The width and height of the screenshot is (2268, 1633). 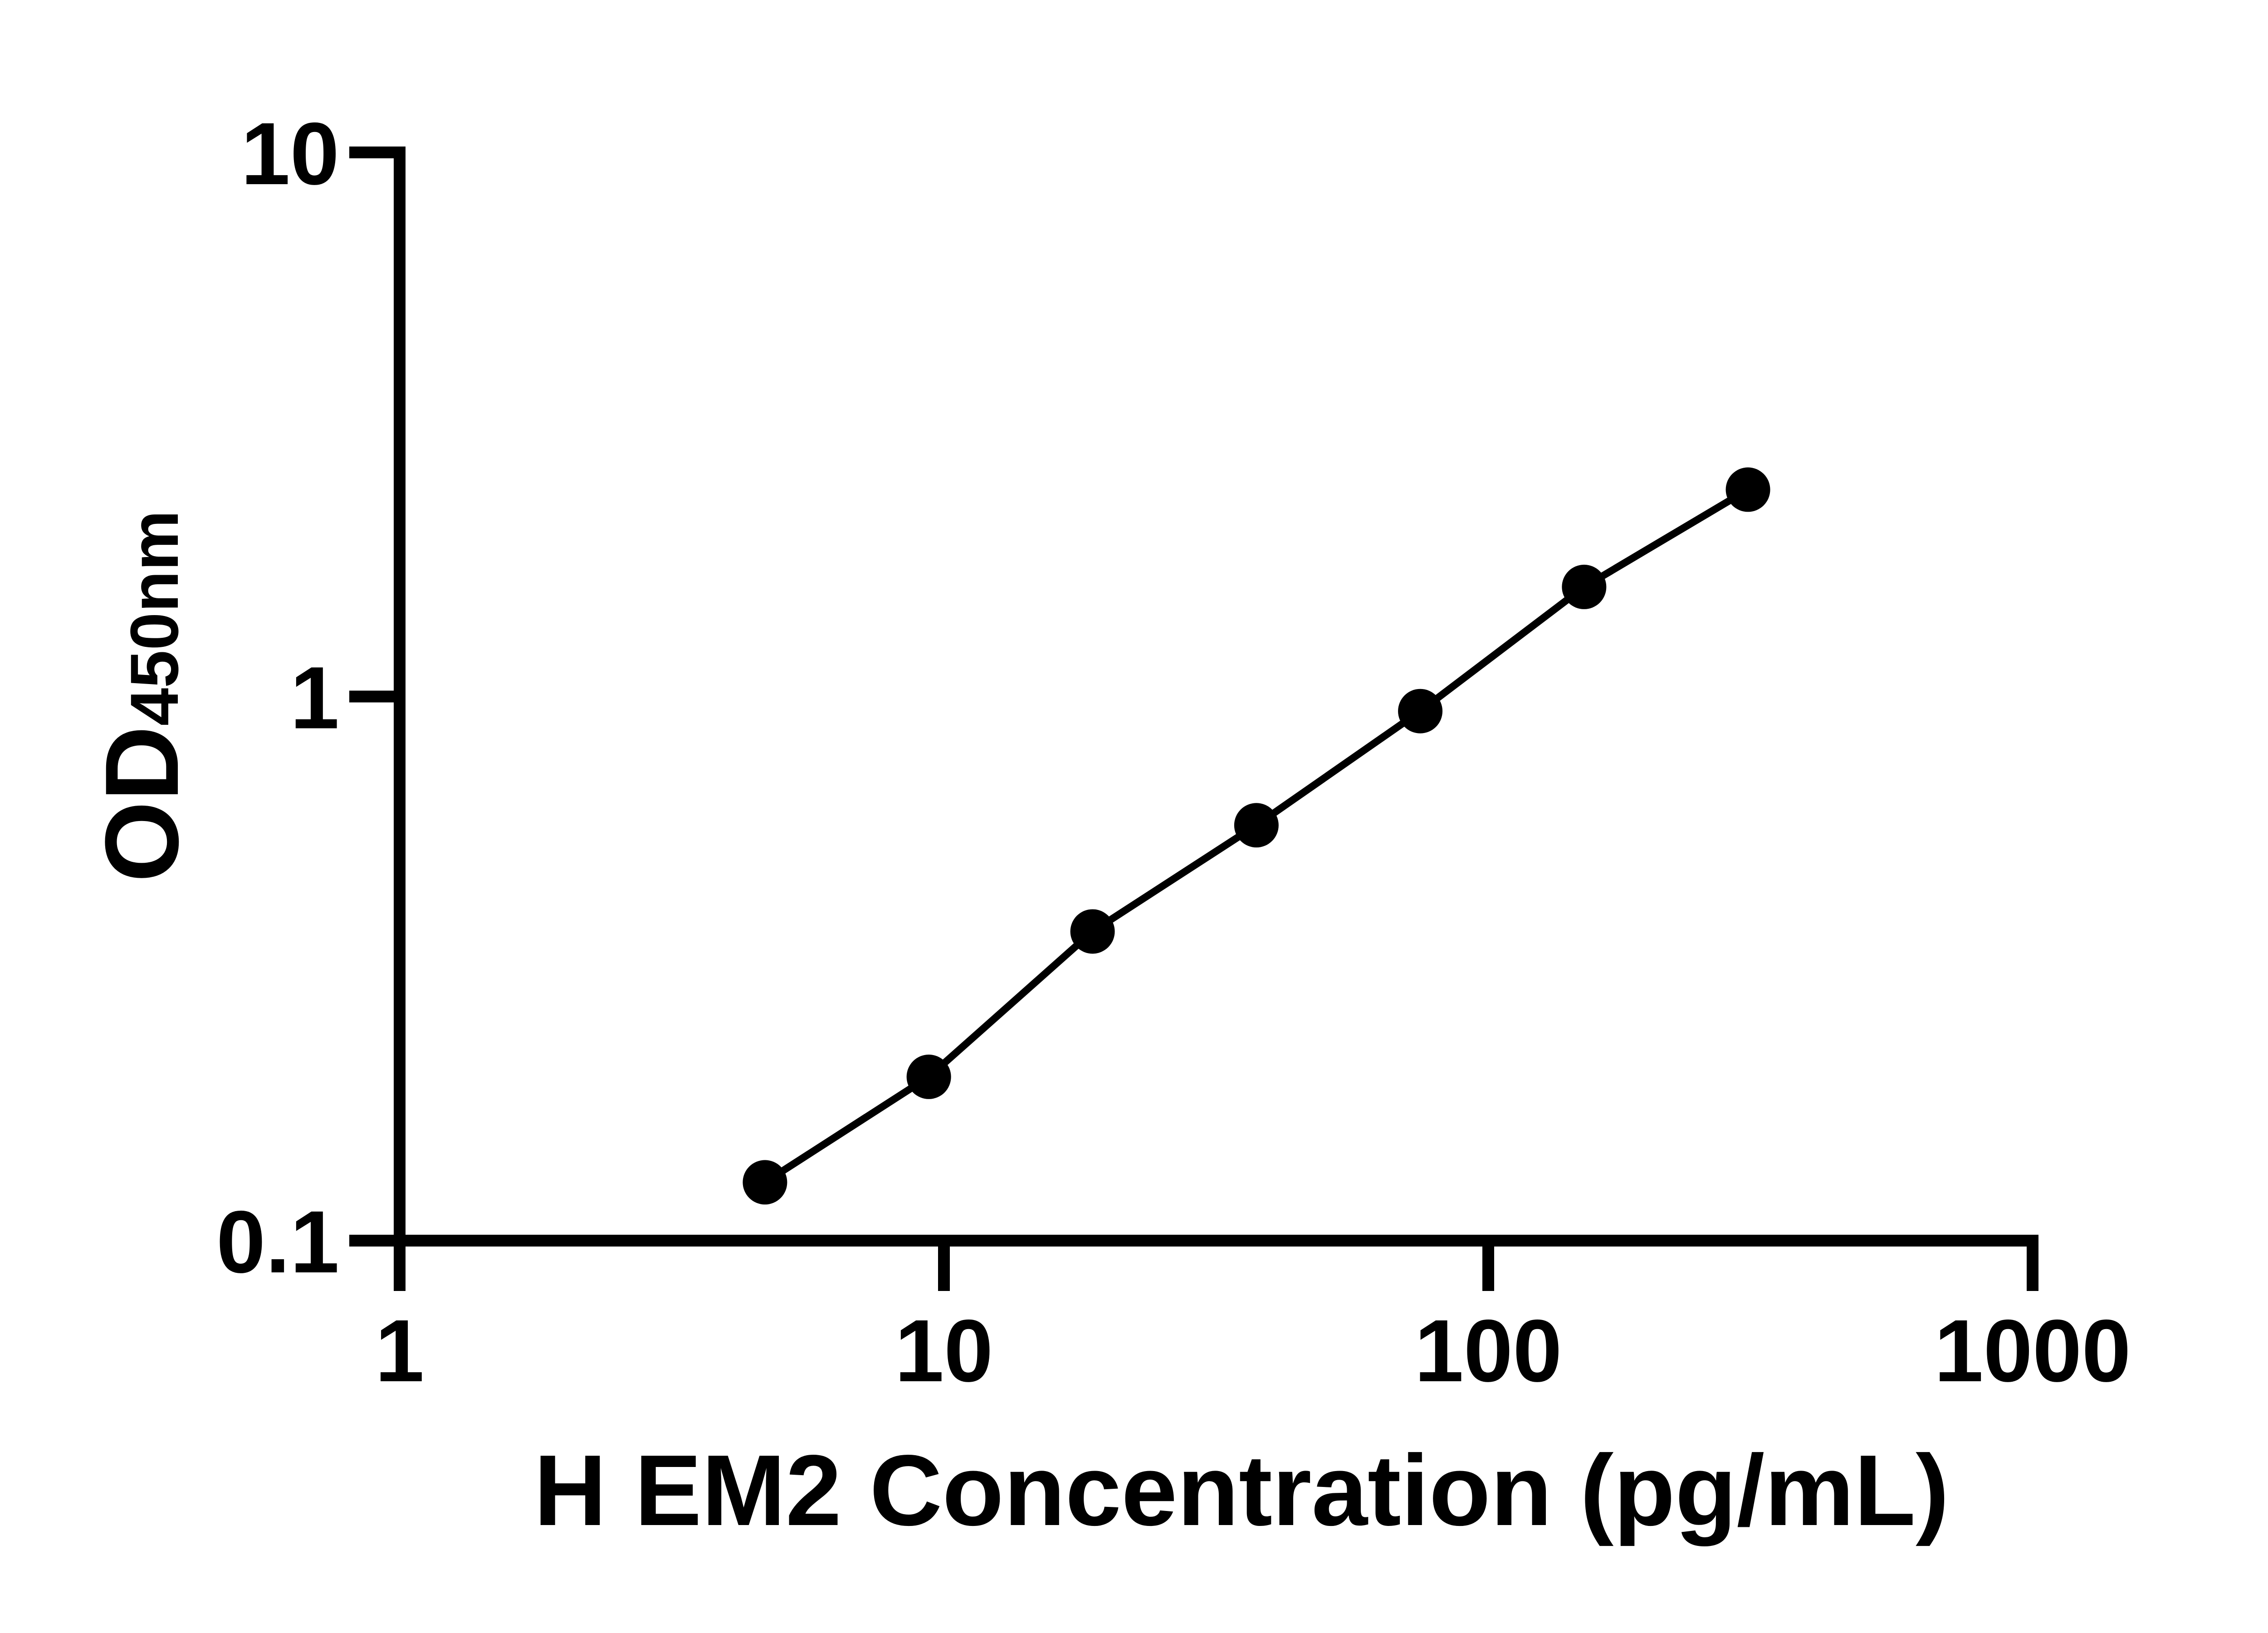 I want to click on x-tick-label: 1, so click(x=400, y=1350).